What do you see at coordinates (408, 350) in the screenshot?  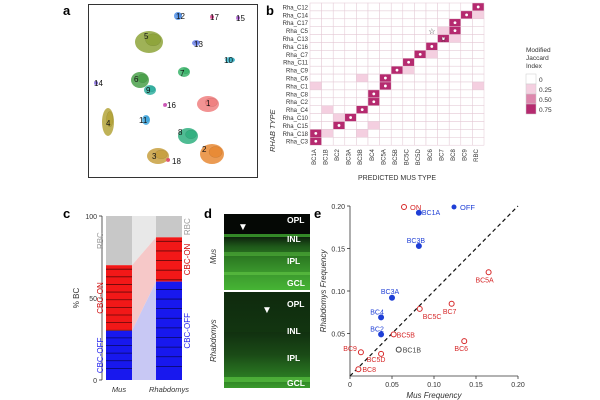 I see `scatter-point-bc1b: BC1B` at bounding box center [408, 350].